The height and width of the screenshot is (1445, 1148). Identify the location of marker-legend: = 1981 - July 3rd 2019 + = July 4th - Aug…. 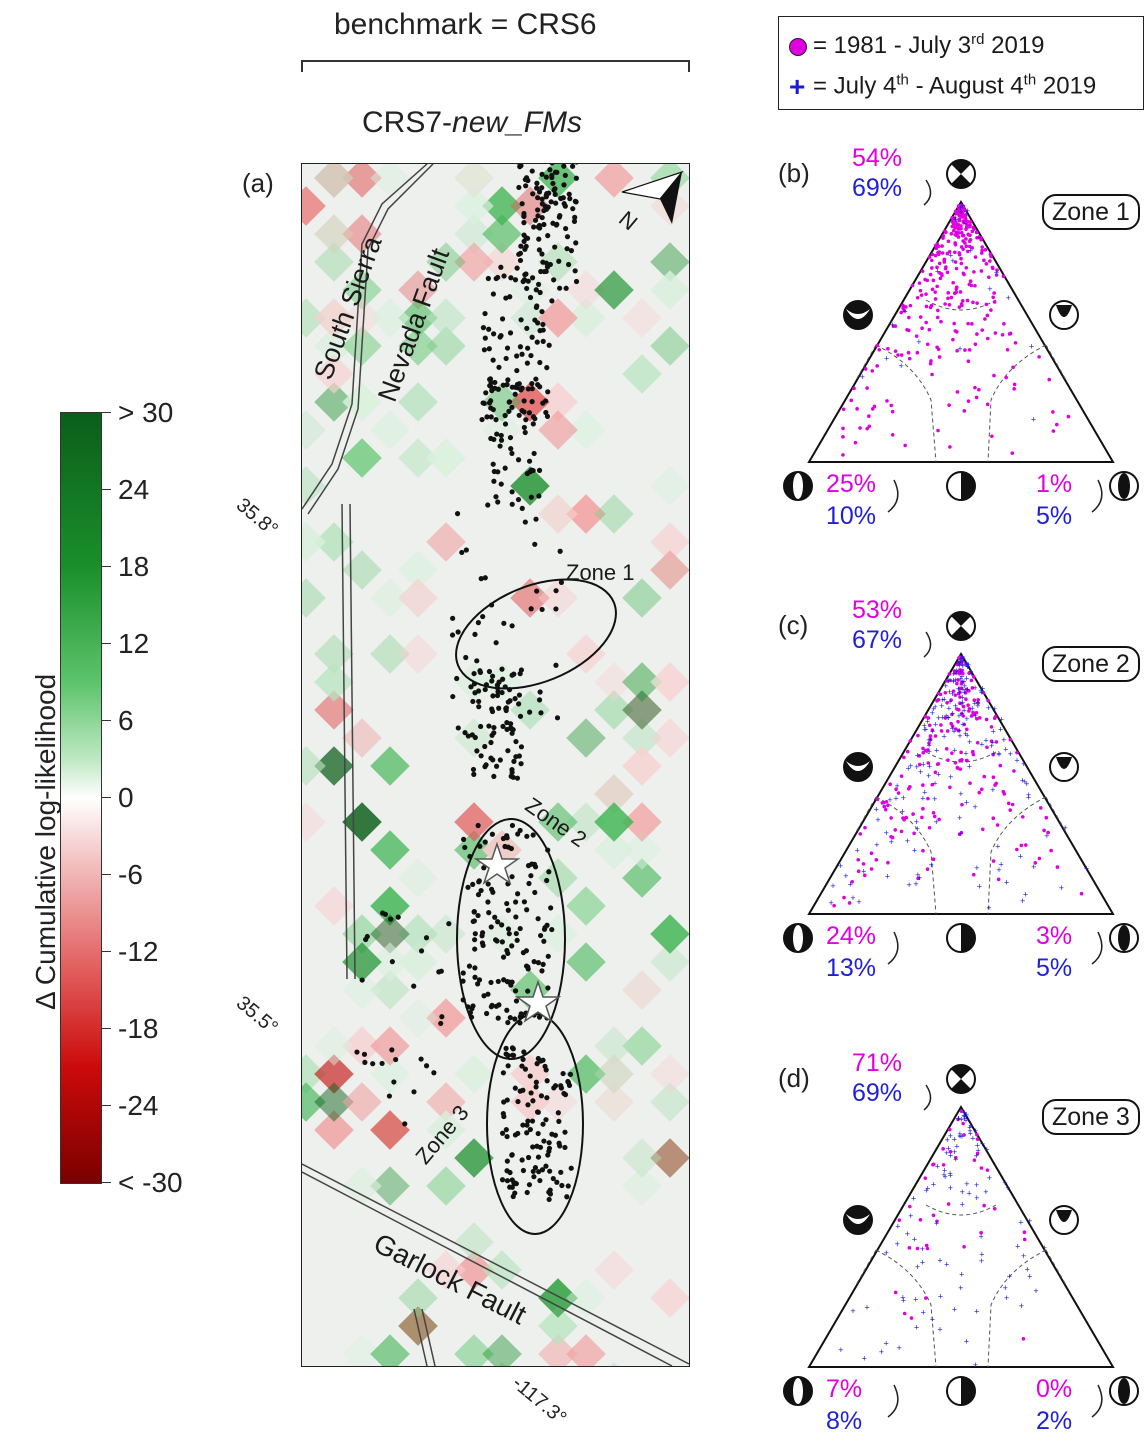
(961, 63).